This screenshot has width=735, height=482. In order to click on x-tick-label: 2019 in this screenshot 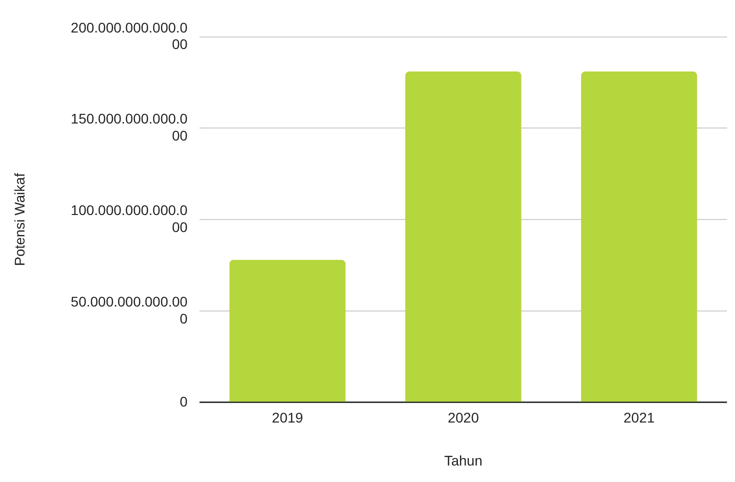, I will do `click(288, 418)`.